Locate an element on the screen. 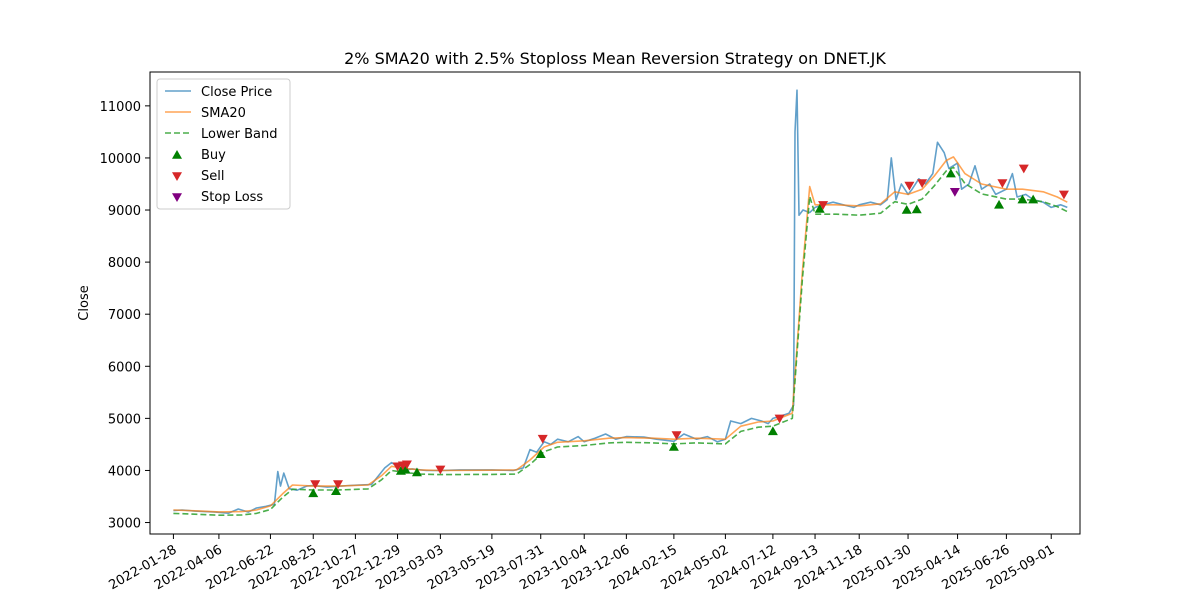  stop-loss-marker is located at coordinates (954, 192).